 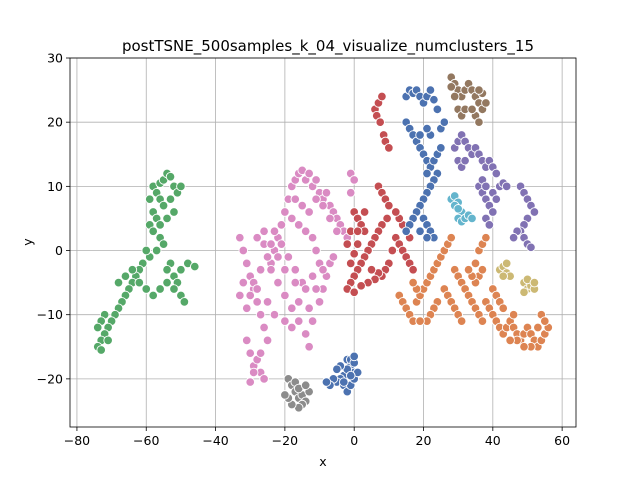 What do you see at coordinates (562, 440) in the screenshot?
I see `x-tick-label: 60` at bounding box center [562, 440].